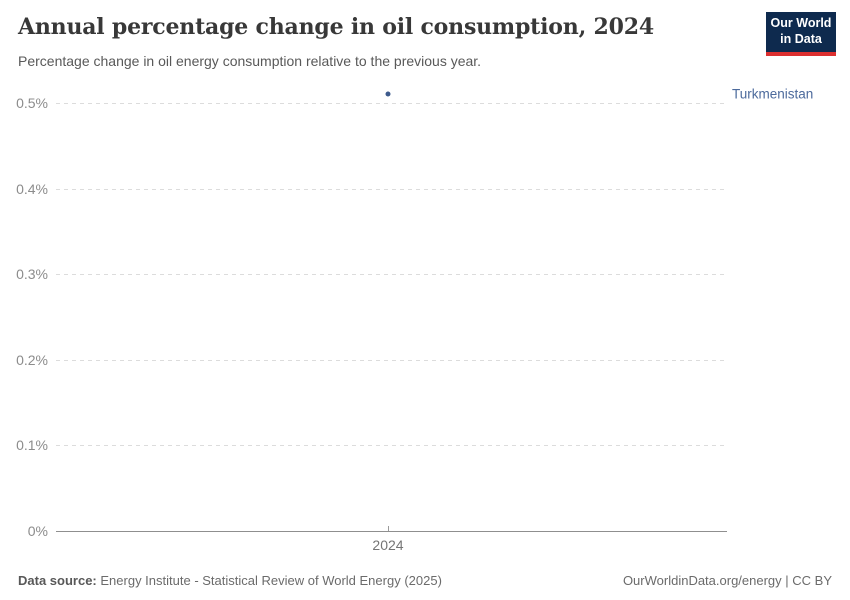  What do you see at coordinates (32, 445) in the screenshot?
I see `y-axis-tick-label: 0.1%` at bounding box center [32, 445].